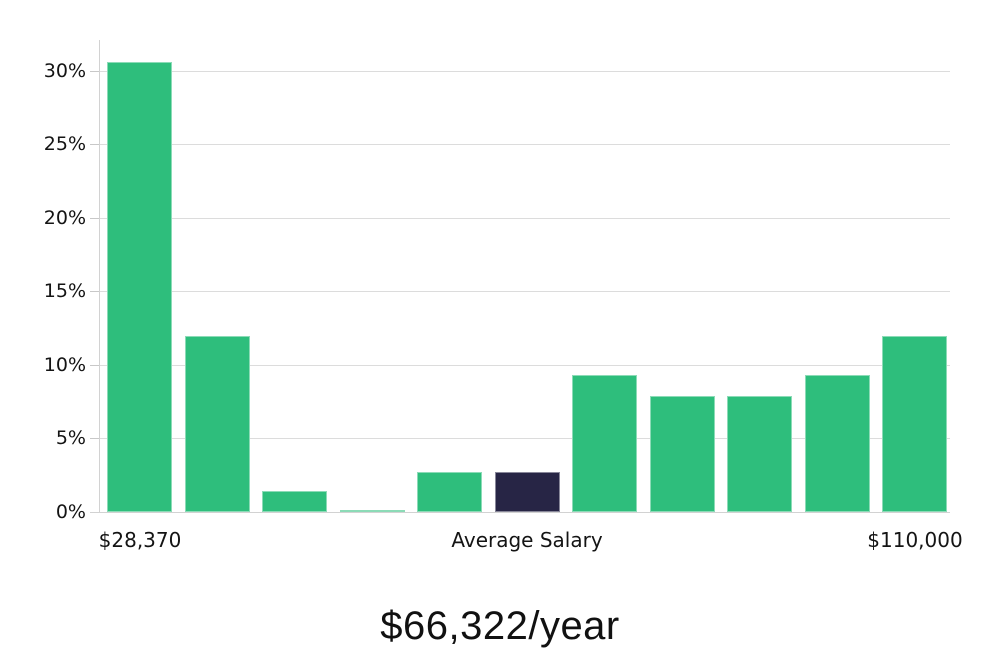  I want to click on gridline-30%, so click(524, 71).